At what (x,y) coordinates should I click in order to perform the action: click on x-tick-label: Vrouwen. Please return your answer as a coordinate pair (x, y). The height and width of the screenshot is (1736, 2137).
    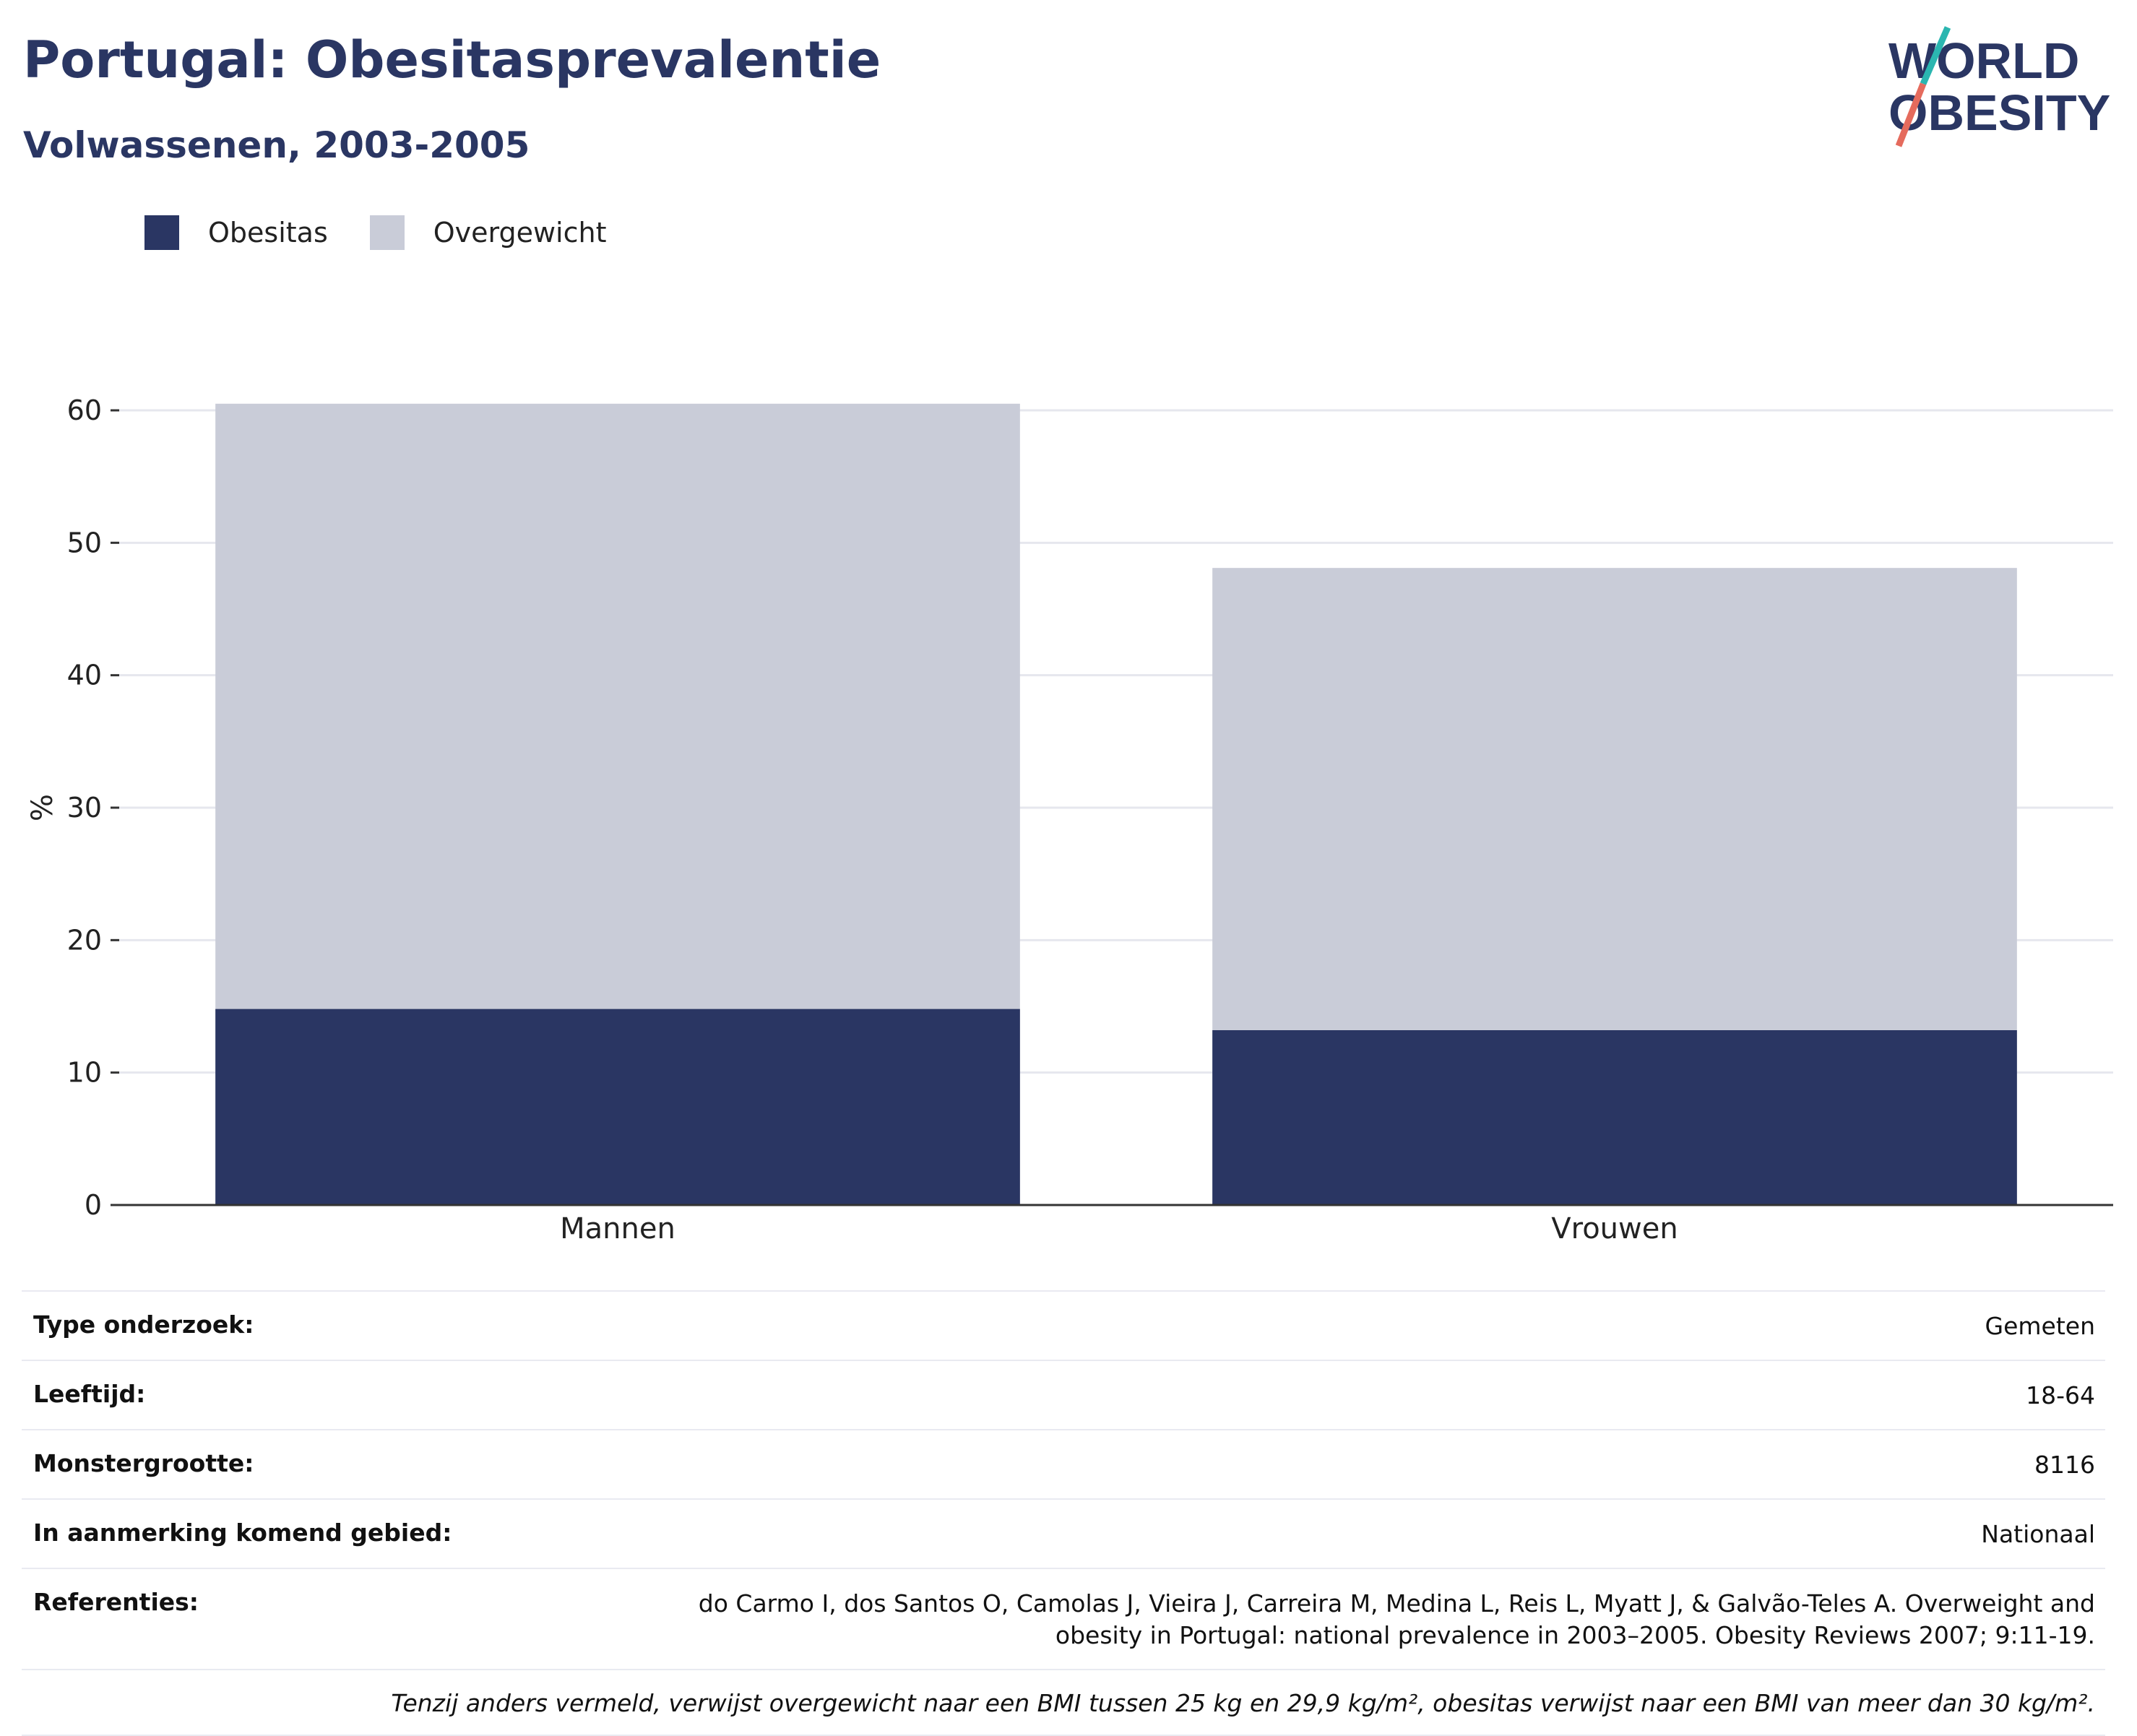
    Looking at the image, I should click on (1614, 1228).